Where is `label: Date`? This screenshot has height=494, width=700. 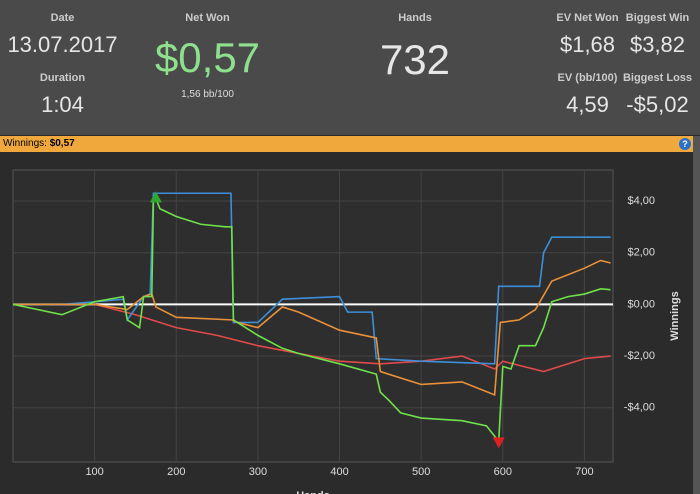
label: Date is located at coordinates (62, 18).